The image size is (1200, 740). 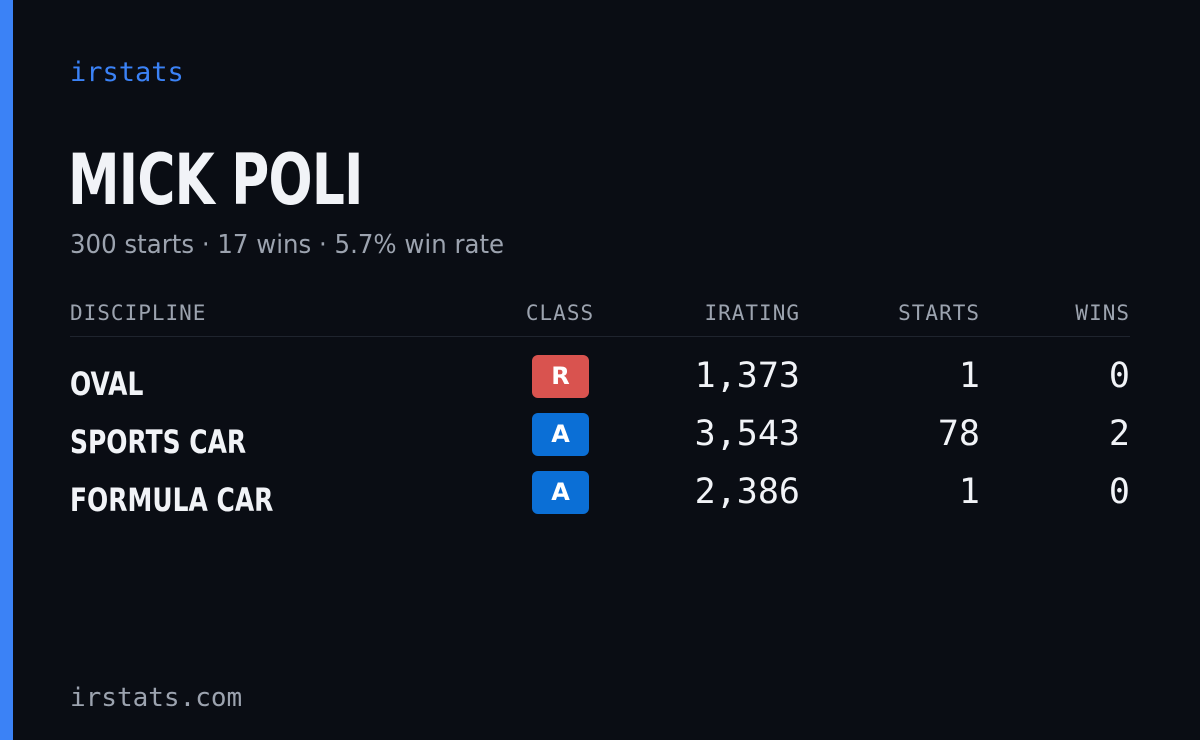 I want to click on discipline-cell: OVAL, so click(x=107, y=384).